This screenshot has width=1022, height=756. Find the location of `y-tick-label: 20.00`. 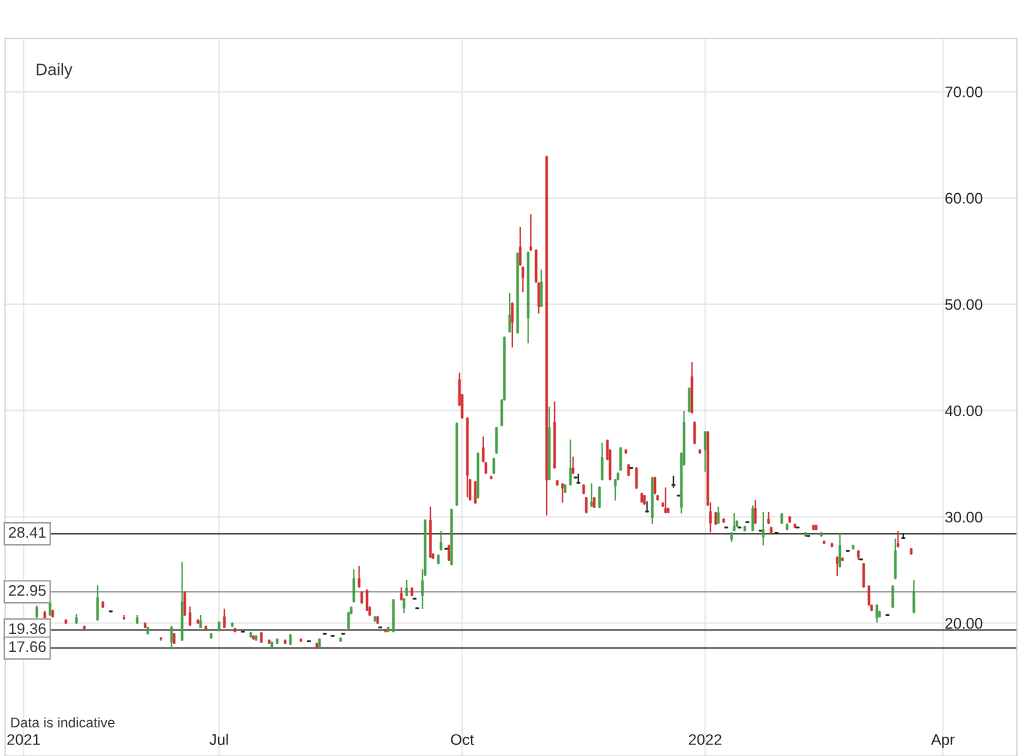

y-tick-label: 20.00 is located at coordinates (964, 623).